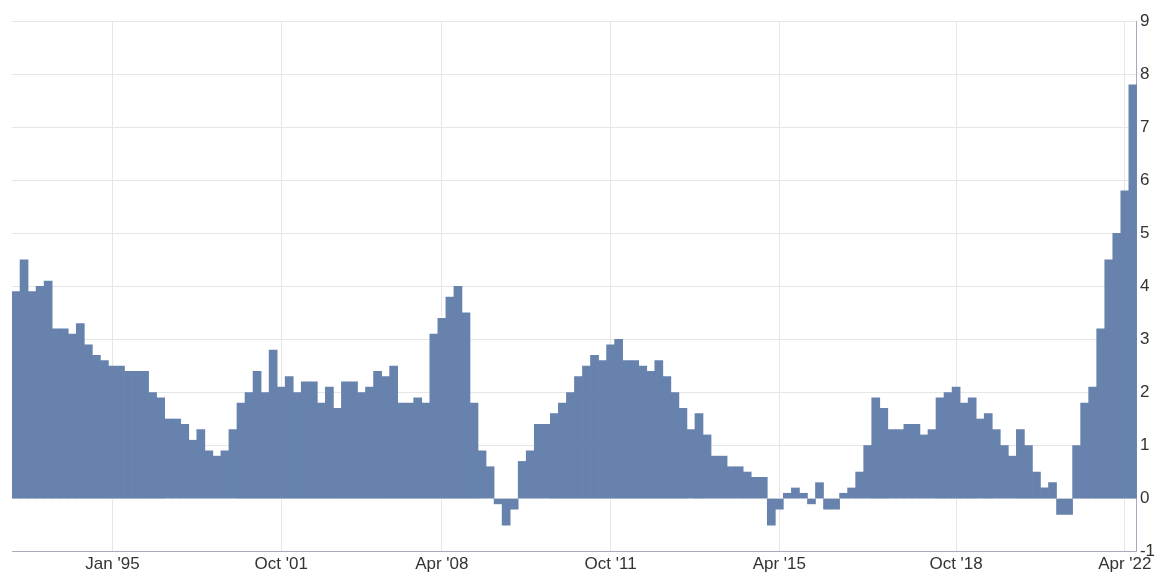 This screenshot has height=588, width=1168. Describe the element at coordinates (1144, 498) in the screenshot. I see `y-tick-label: 0` at that location.